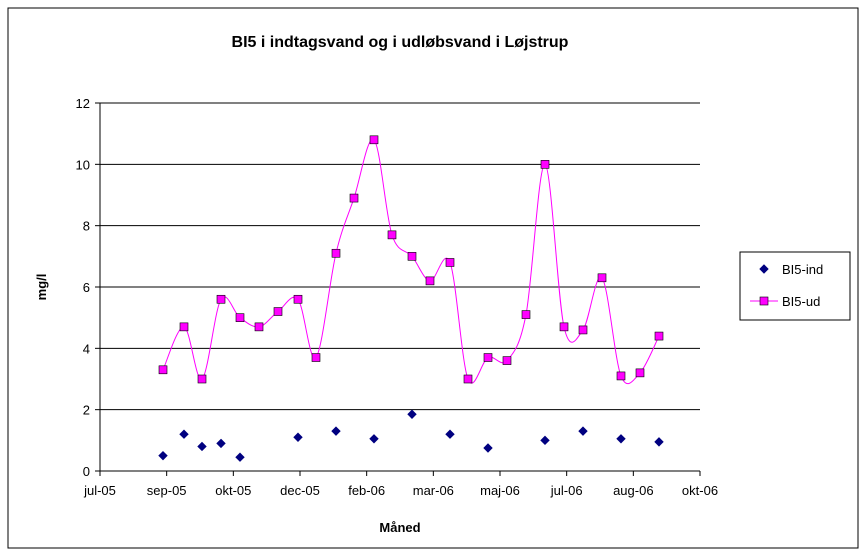 The height and width of the screenshot is (557, 867). I want to click on x-tick-label: dec-05, so click(300, 490).